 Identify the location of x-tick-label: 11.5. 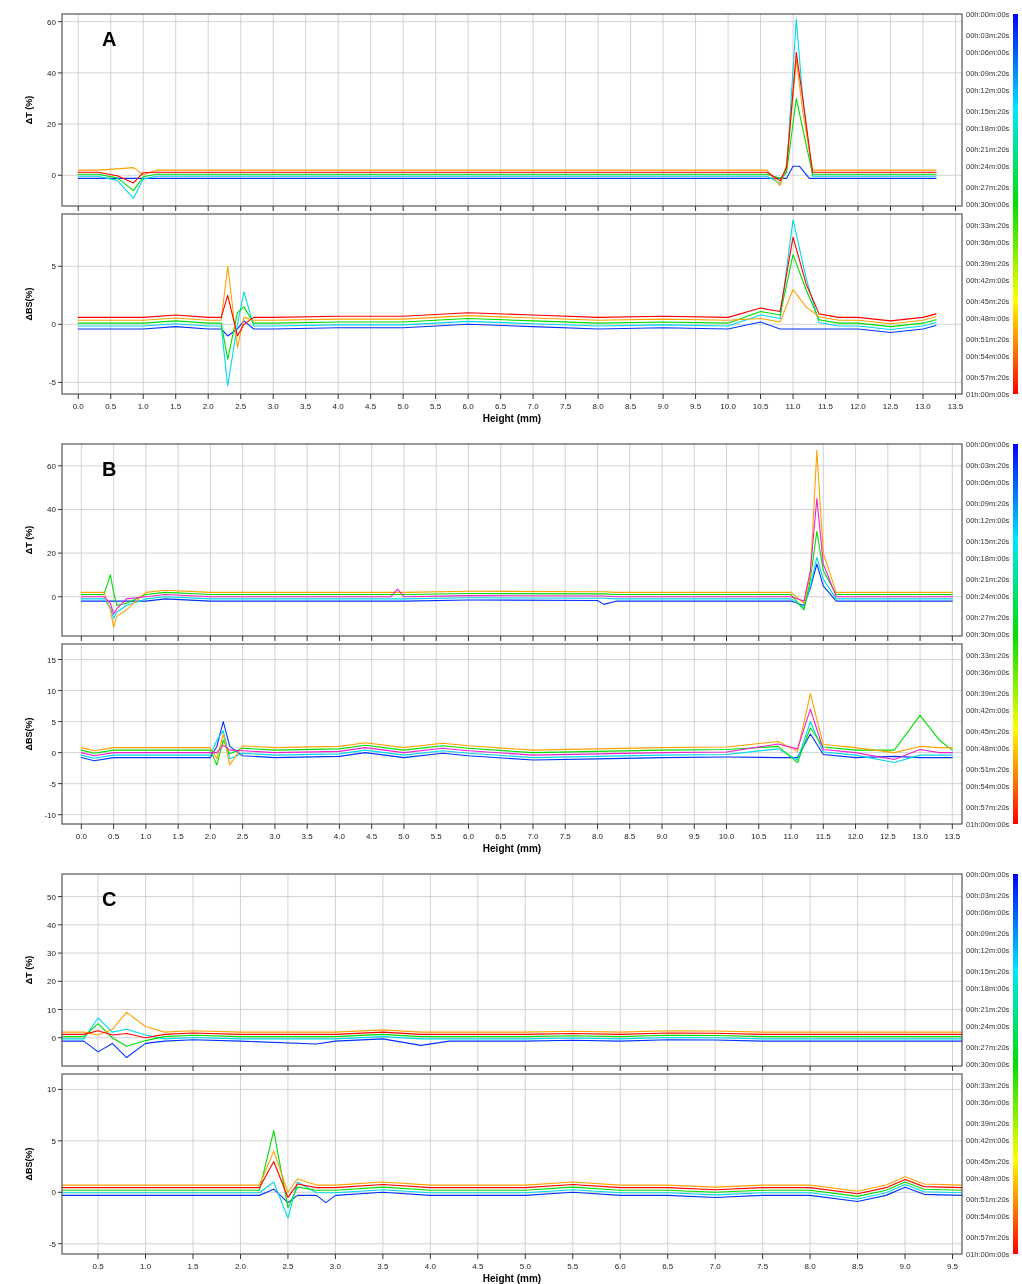
(823, 836).